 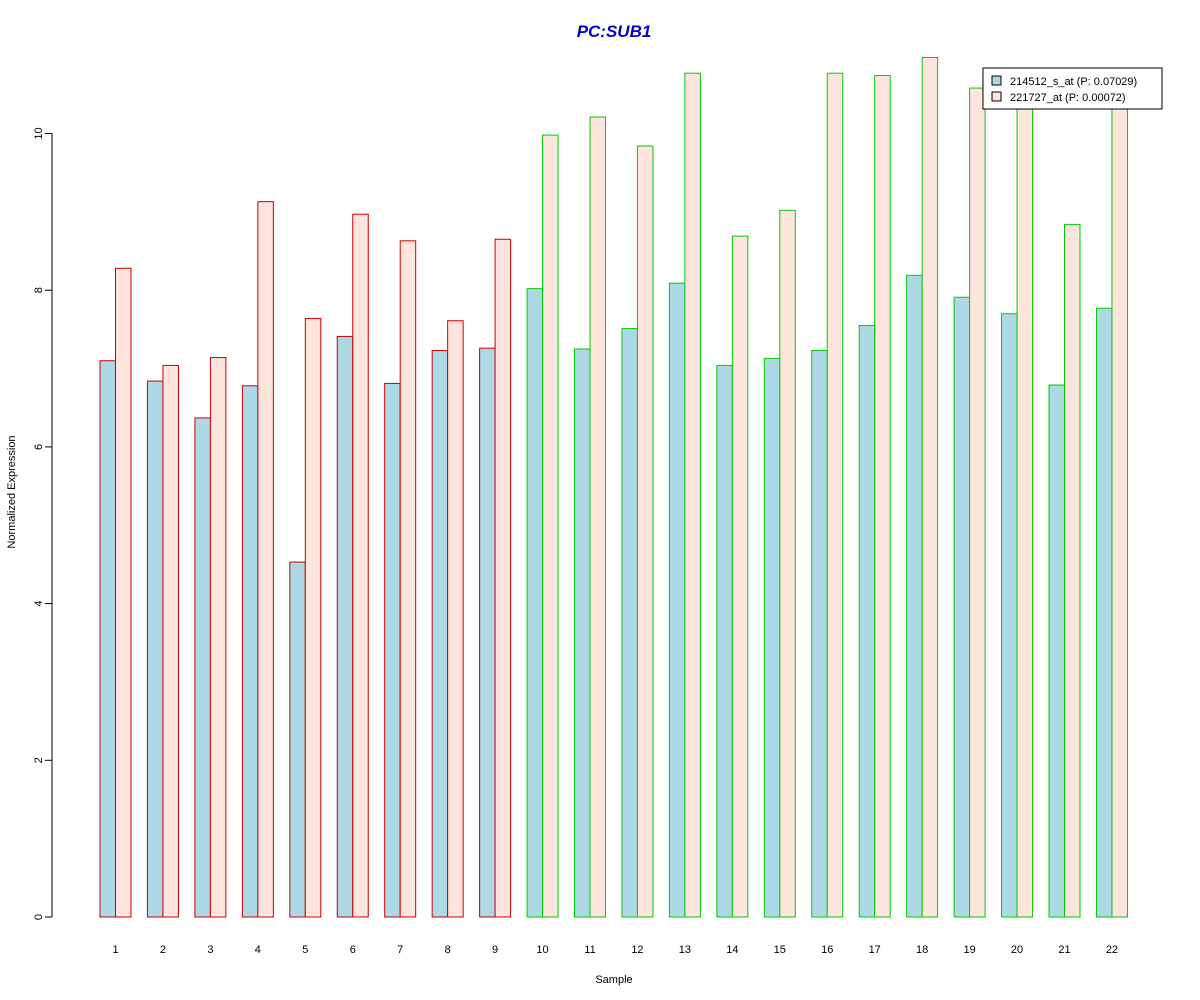 What do you see at coordinates (12, 491) in the screenshot?
I see `y-axis-label: Normalized Expression` at bounding box center [12, 491].